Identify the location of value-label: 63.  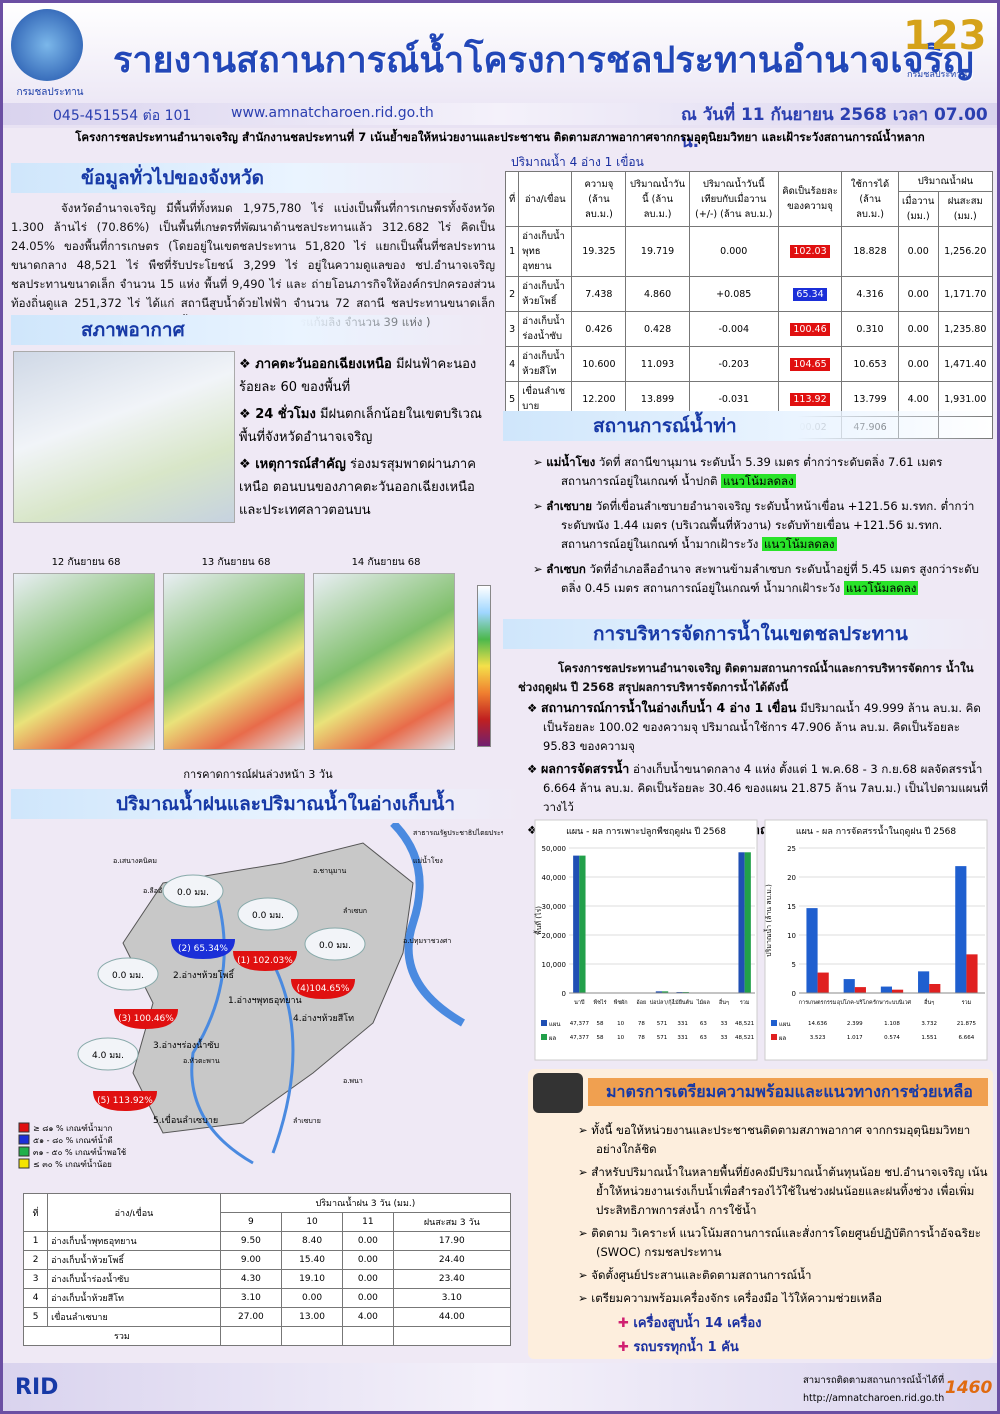
(703, 1024).